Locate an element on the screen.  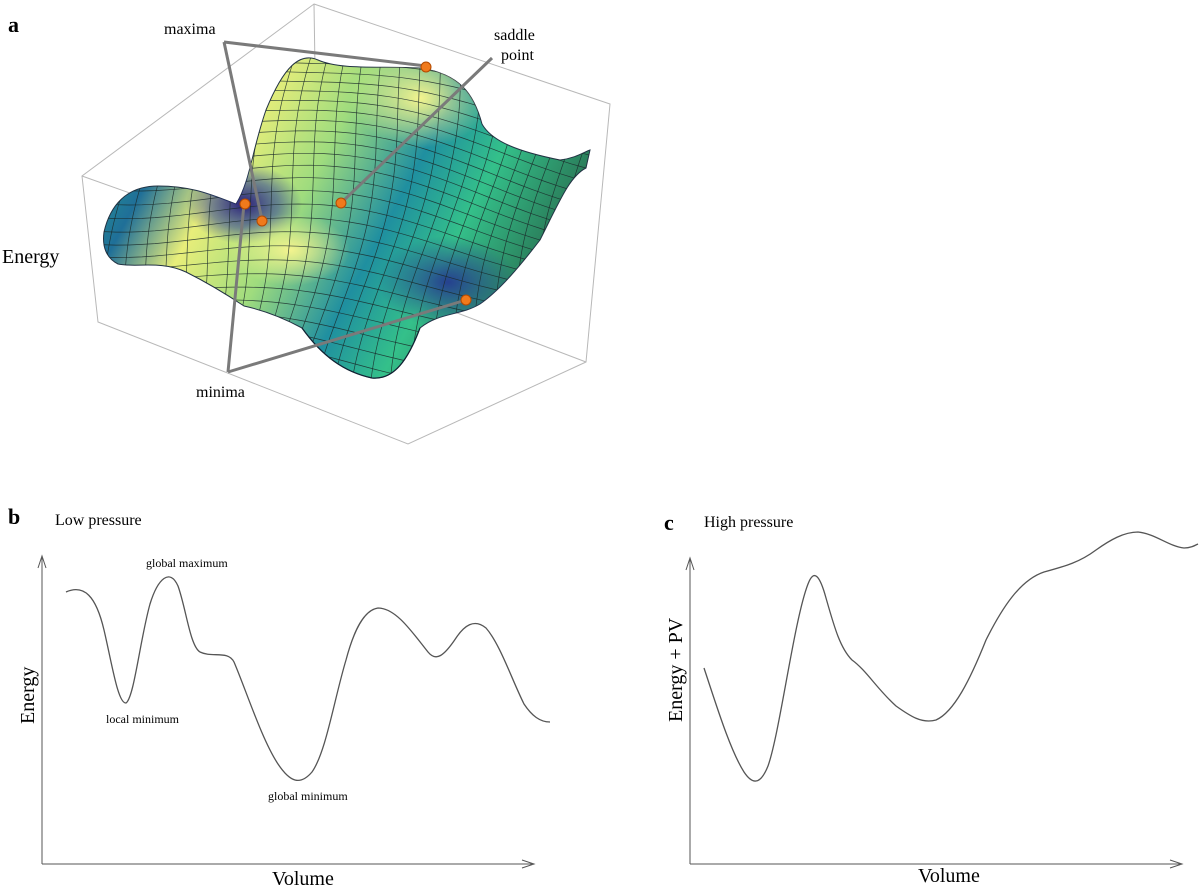
panel-b-label: b is located at coordinates (14, 516).